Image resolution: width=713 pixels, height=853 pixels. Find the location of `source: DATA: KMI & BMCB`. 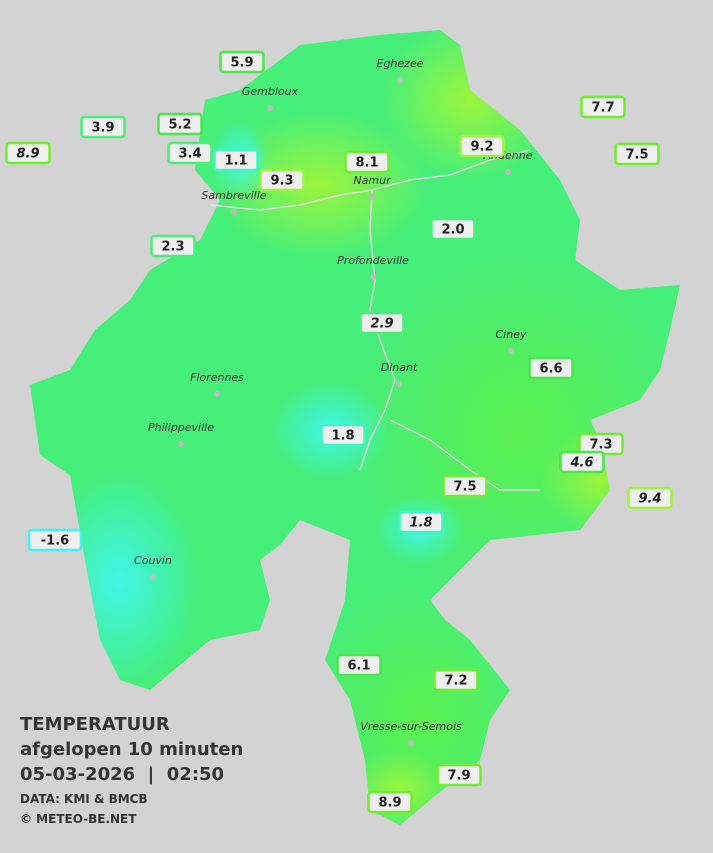

source: DATA: KMI & BMCB is located at coordinates (84, 799).